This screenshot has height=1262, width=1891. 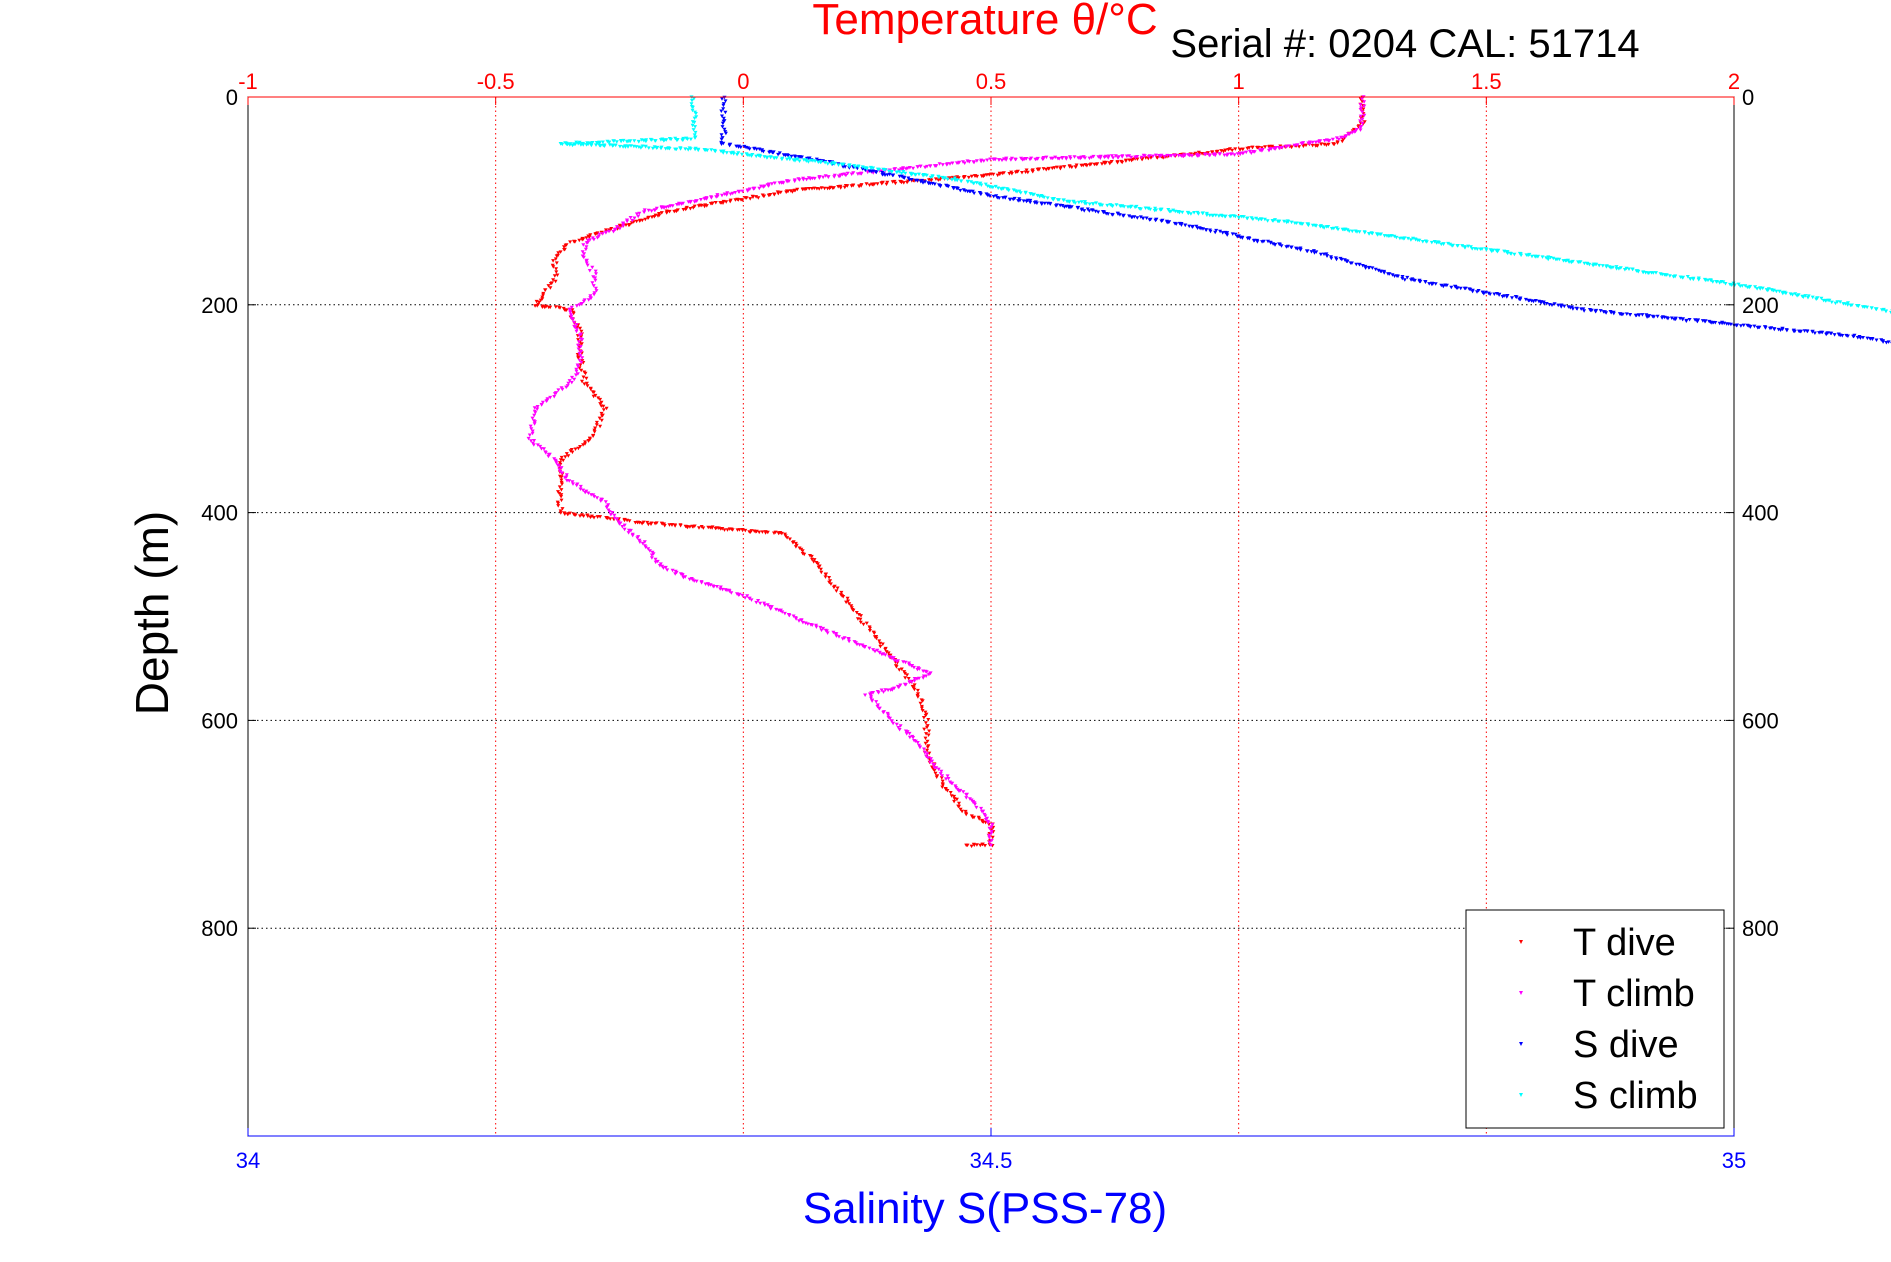 I want to click on legend-marker, so click(x=1521, y=1044).